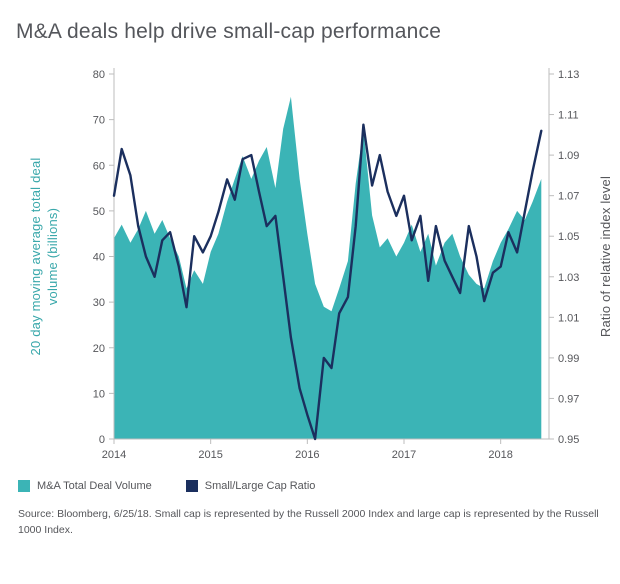 The image size is (620, 584). I want to click on left-tick-label: 30, so click(99, 303).